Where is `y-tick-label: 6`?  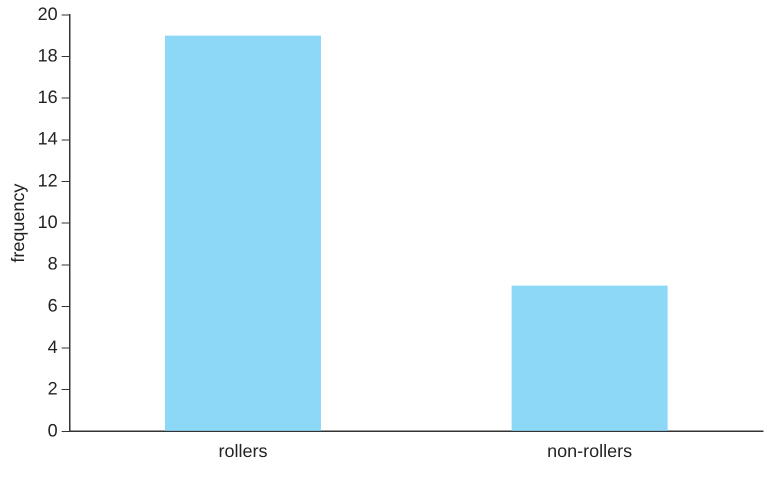 y-tick-label: 6 is located at coordinates (53, 305).